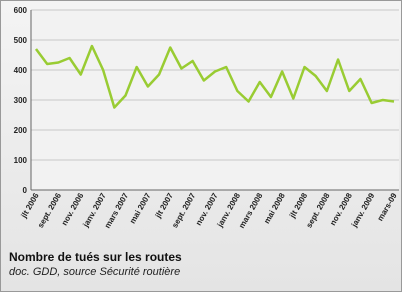  Describe the element at coordinates (30, 205) in the screenshot. I see `x-tick-label: jlt 2006` at that location.